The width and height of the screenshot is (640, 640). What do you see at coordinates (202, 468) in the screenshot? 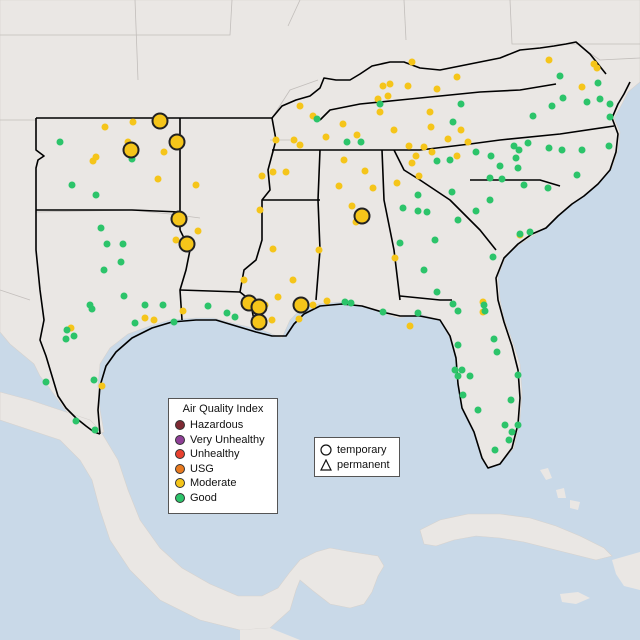
I see `legend-label: USG` at bounding box center [202, 468].